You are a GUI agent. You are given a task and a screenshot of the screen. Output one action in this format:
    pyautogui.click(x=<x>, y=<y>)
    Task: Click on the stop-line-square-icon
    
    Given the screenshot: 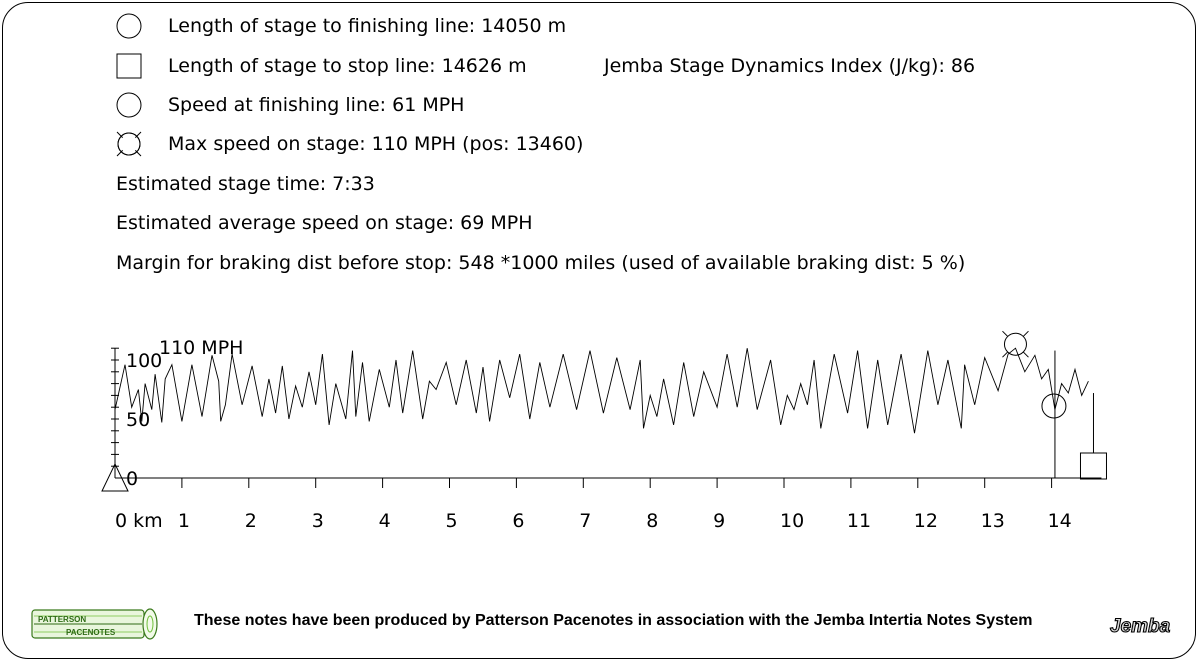 What is the action you would take?
    pyautogui.click(x=129, y=66)
    